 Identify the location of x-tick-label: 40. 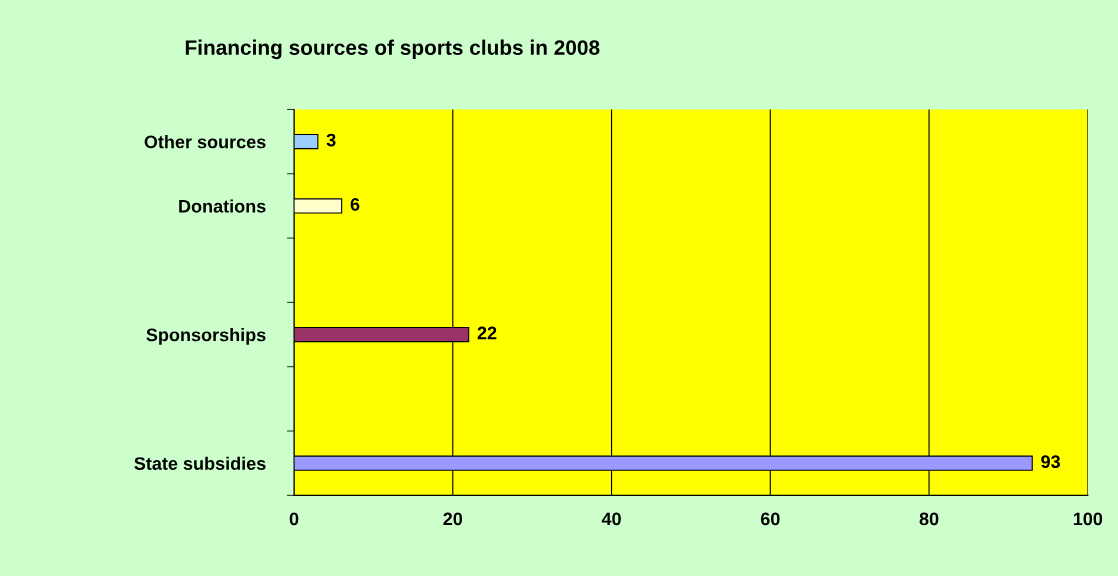
(611, 519).